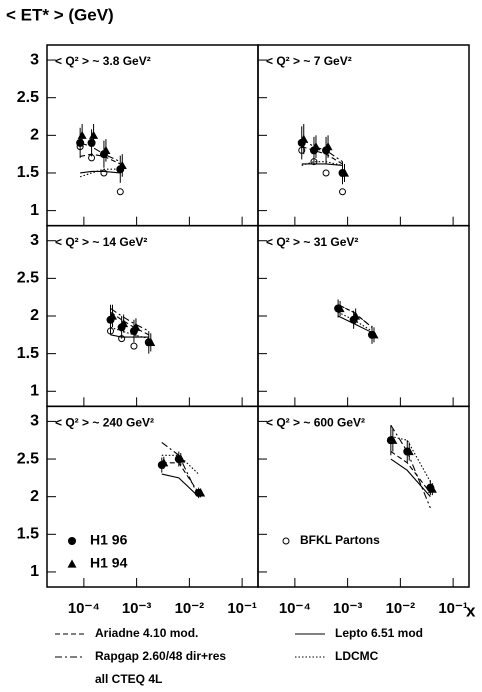 The height and width of the screenshot is (692, 482). Describe the element at coordinates (103, 61) in the screenshot. I see `panel-title: < Q² > ~ 3.8 GeV²` at that location.